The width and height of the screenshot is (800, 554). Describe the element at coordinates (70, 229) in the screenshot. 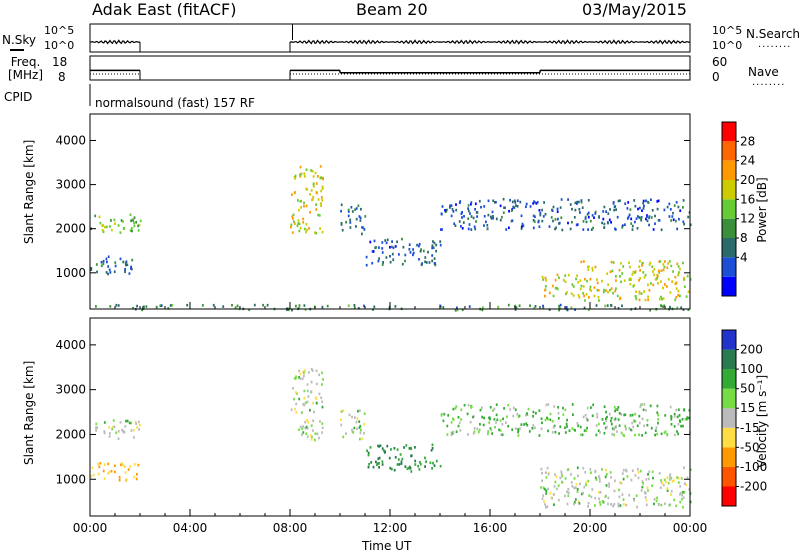

I see `power-panel-ytick-label-1: 2000` at that location.